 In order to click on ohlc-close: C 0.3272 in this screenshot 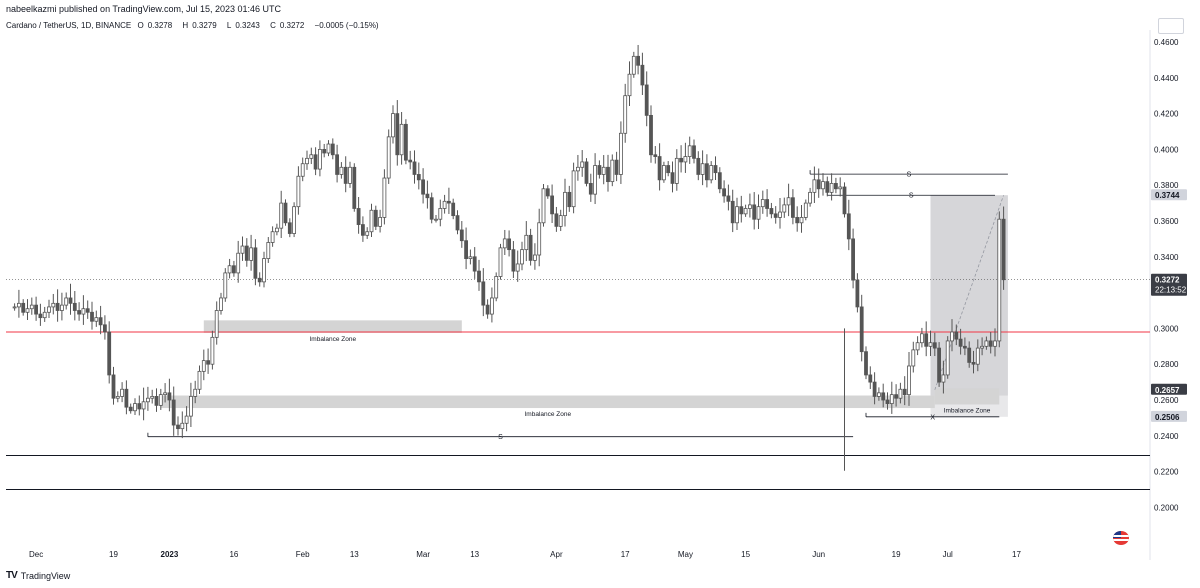, I will do `click(289, 25)`.